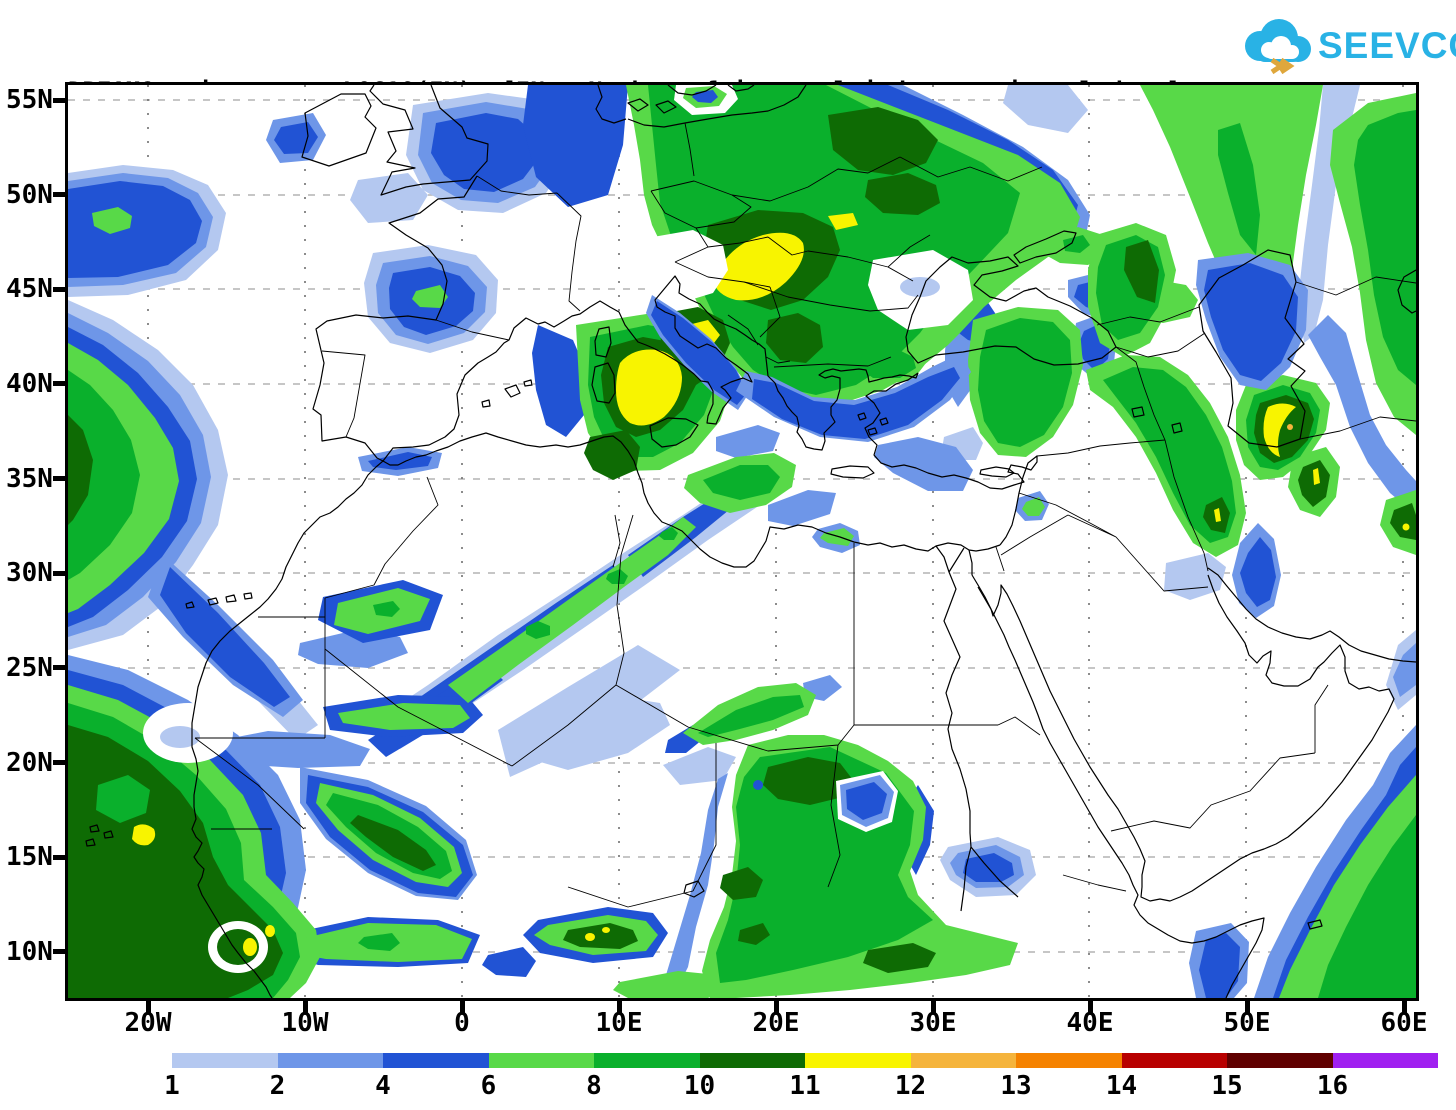  What do you see at coordinates (29, 951) in the screenshot?
I see `lat-label: 10N` at bounding box center [29, 951].